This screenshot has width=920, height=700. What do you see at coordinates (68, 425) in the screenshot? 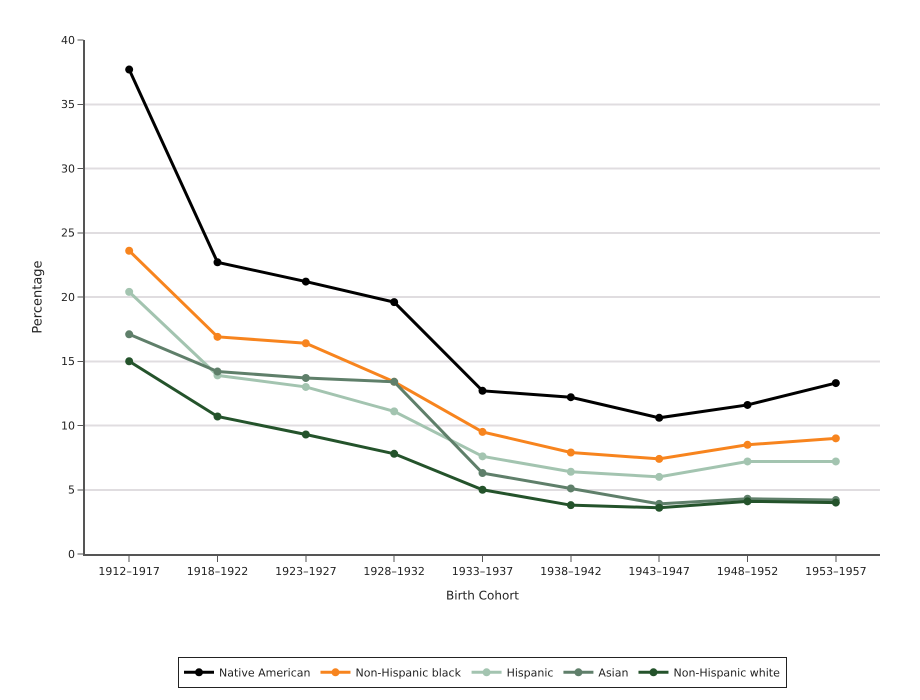
I see `y-tick-label: 10` at bounding box center [68, 425].